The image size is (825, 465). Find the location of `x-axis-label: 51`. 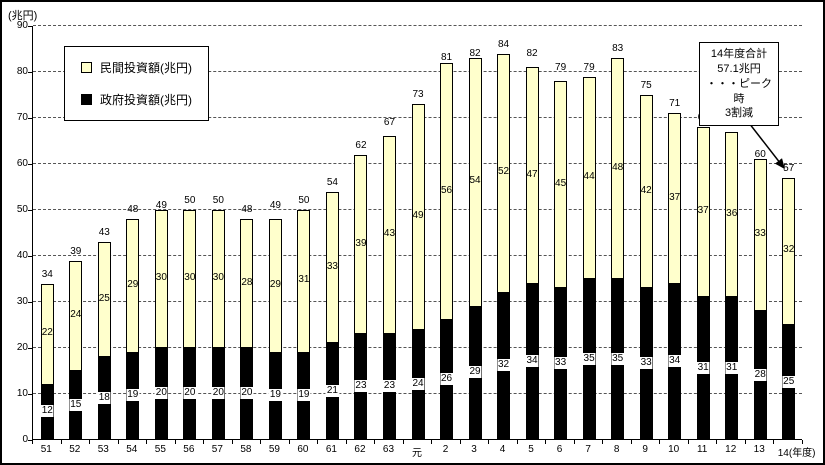

x-axis-label: 51 is located at coordinates (46, 449).